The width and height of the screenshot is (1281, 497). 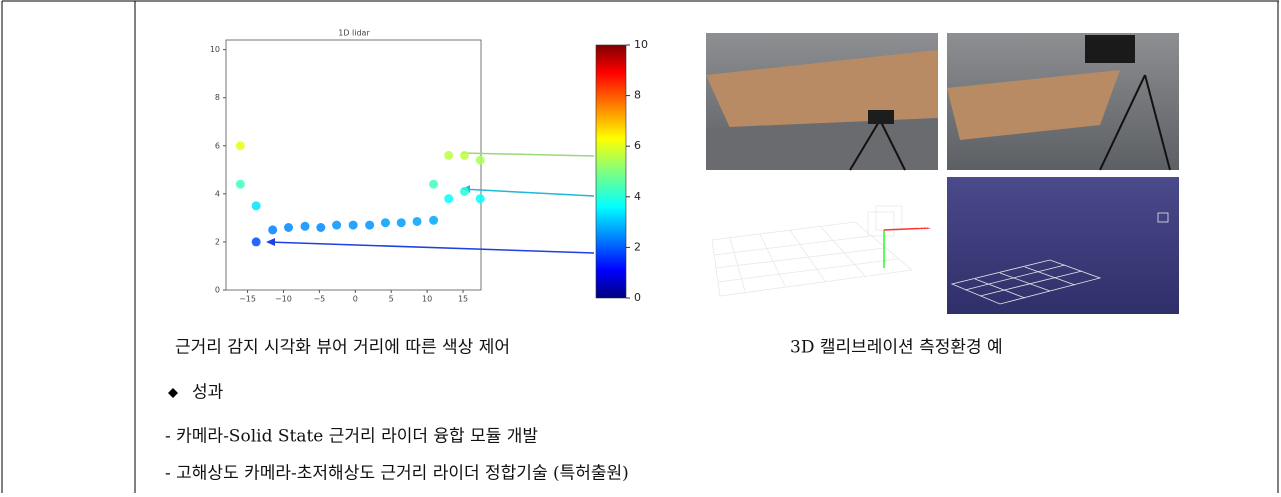 What do you see at coordinates (637, 145) in the screenshot?
I see `colorbar-tick-label: 6` at bounding box center [637, 145].